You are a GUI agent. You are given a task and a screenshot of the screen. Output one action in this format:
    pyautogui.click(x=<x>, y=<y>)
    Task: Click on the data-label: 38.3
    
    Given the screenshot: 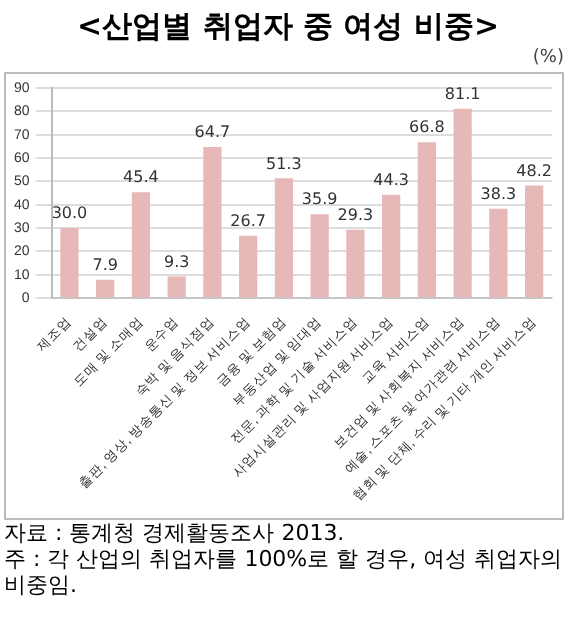 What is the action you would take?
    pyautogui.click(x=498, y=193)
    